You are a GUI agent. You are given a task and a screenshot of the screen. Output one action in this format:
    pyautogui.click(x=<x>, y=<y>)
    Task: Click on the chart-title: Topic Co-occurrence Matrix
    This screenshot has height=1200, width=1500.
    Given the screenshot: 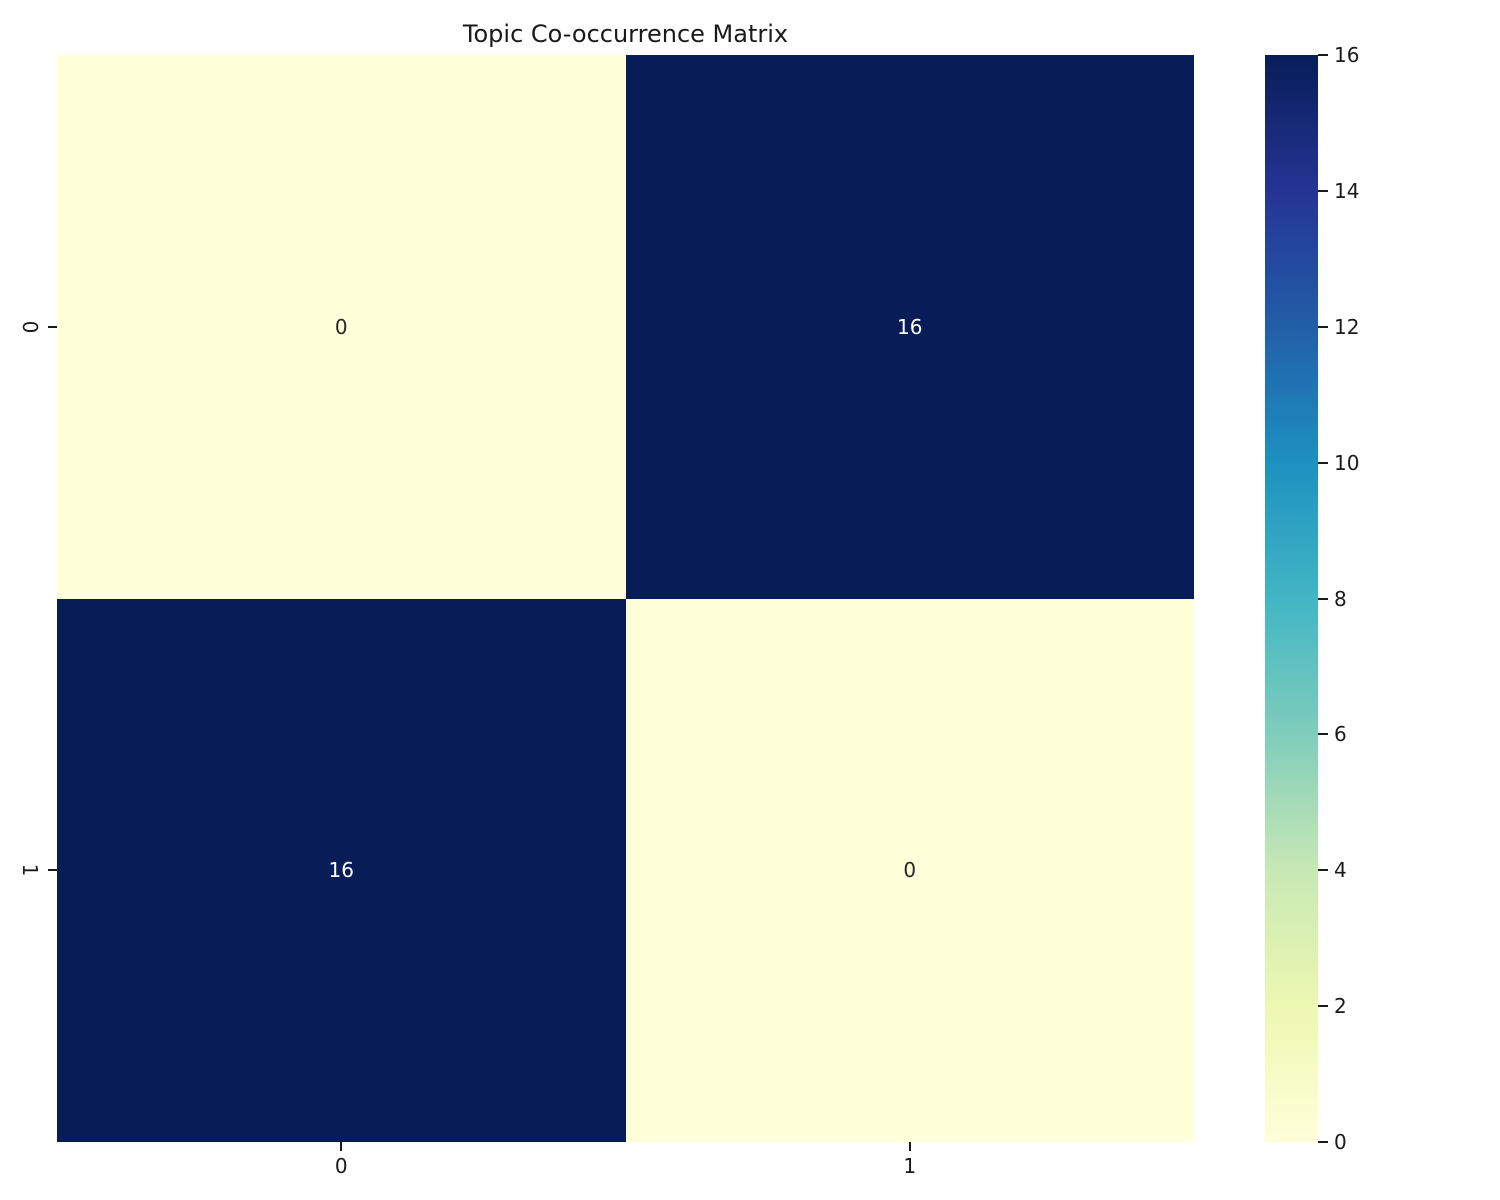 What is the action you would take?
    pyautogui.click(x=625, y=34)
    